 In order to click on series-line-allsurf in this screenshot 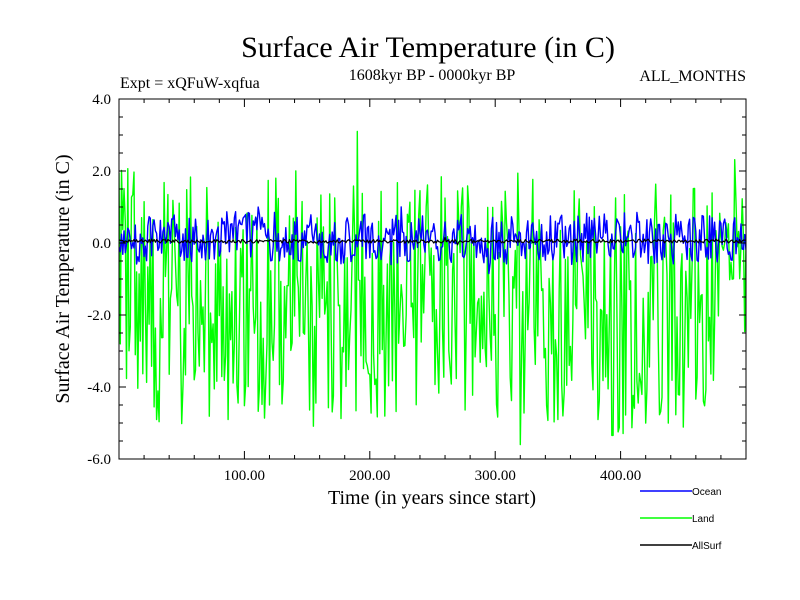, I will do `click(432, 241)`.